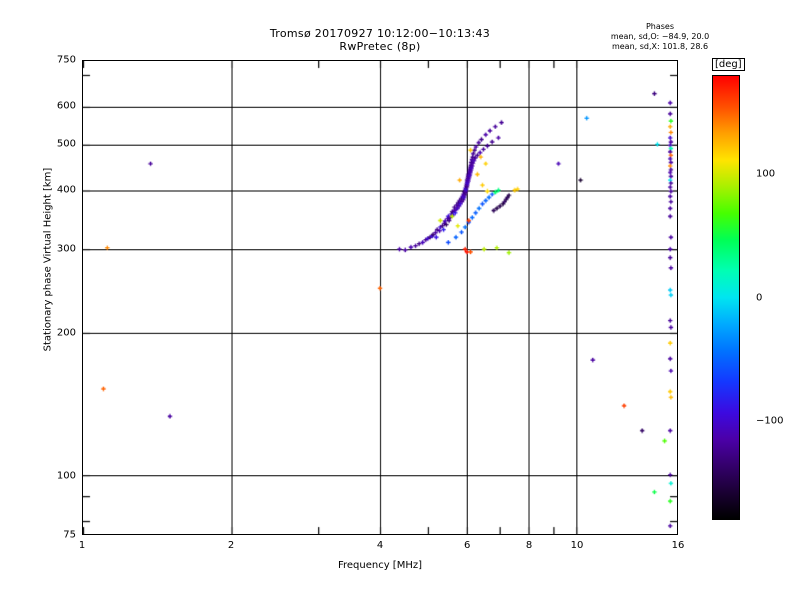 The width and height of the screenshot is (800, 600). What do you see at coordinates (759, 297) in the screenshot?
I see `colorbar-tick: 0` at bounding box center [759, 297].